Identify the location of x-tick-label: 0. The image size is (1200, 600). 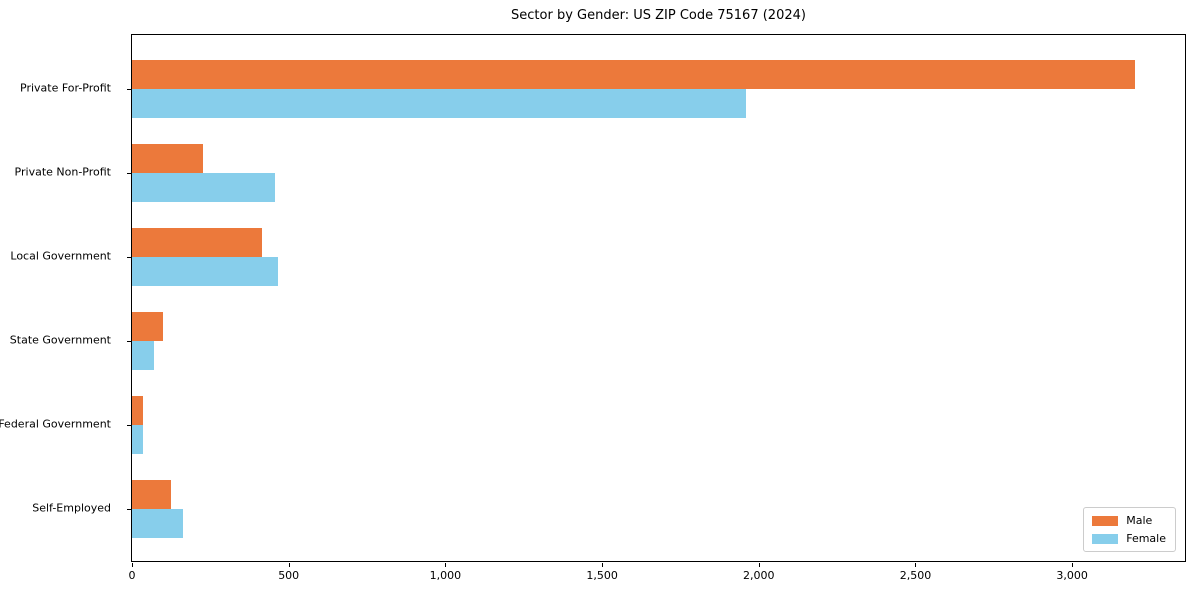
(132, 575).